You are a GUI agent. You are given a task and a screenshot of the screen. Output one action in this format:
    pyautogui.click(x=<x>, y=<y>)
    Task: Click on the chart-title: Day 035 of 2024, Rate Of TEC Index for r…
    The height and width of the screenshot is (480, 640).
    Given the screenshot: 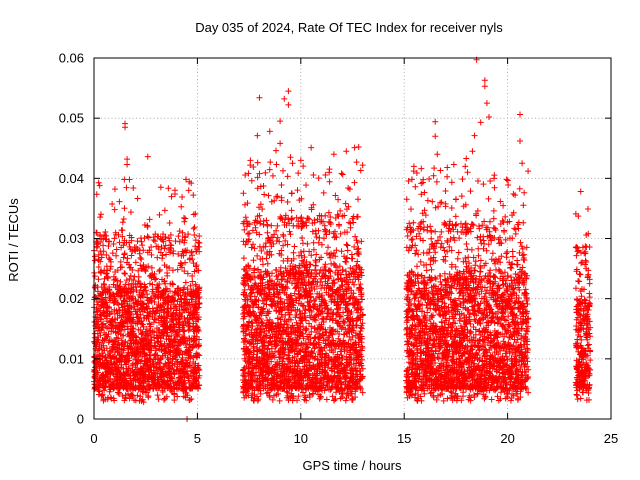 What is the action you would take?
    pyautogui.click(x=349, y=27)
    